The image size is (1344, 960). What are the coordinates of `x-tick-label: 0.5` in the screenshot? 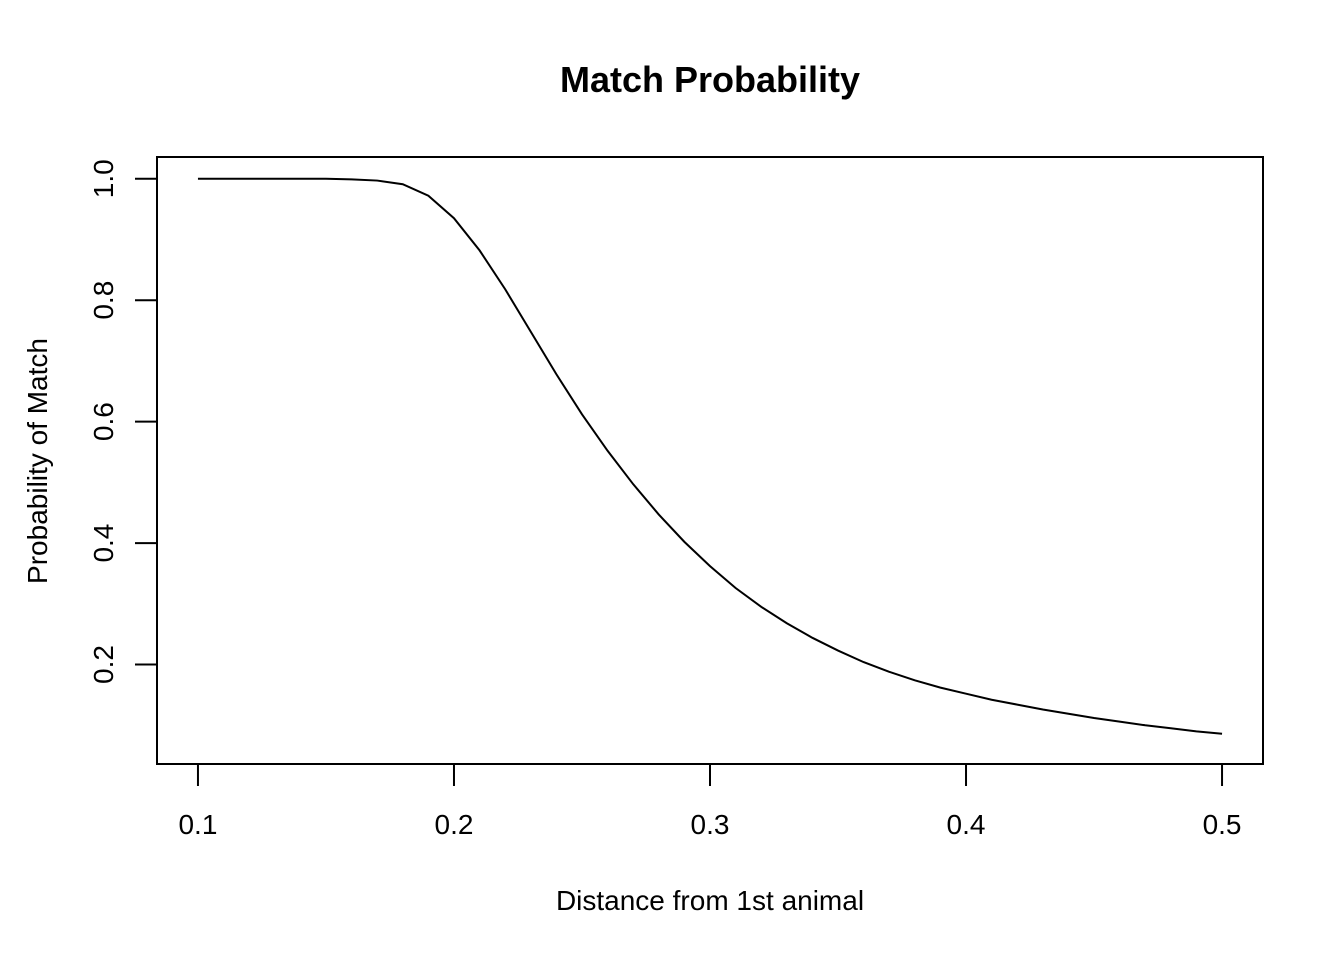 It's located at (1222, 824).